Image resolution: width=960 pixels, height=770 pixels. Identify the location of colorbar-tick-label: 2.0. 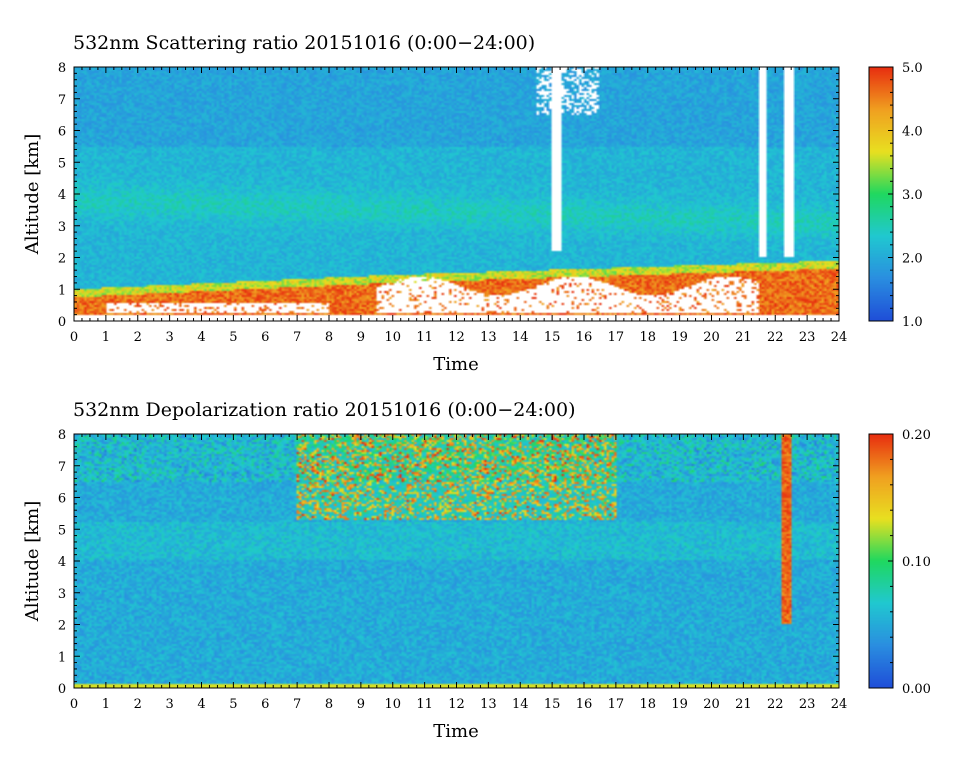
(912, 259).